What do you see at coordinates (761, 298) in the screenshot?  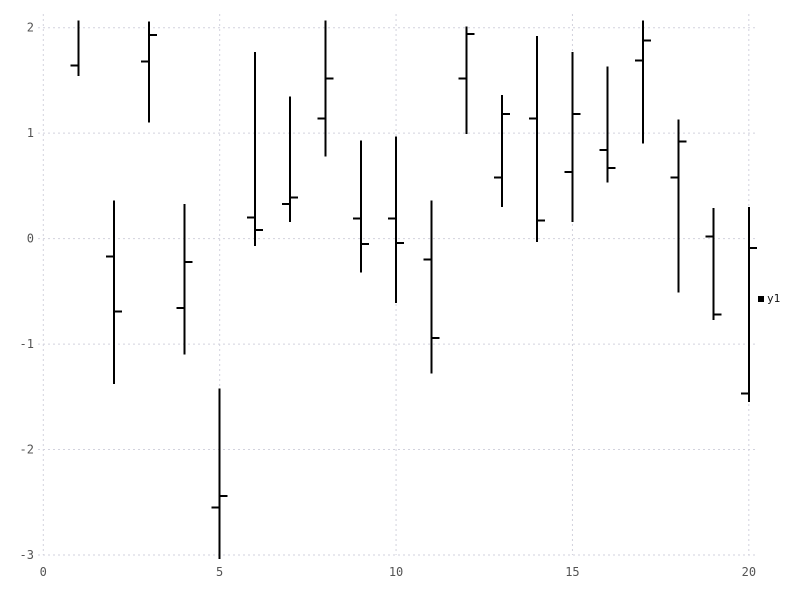 I see `legend-square-icon` at bounding box center [761, 298].